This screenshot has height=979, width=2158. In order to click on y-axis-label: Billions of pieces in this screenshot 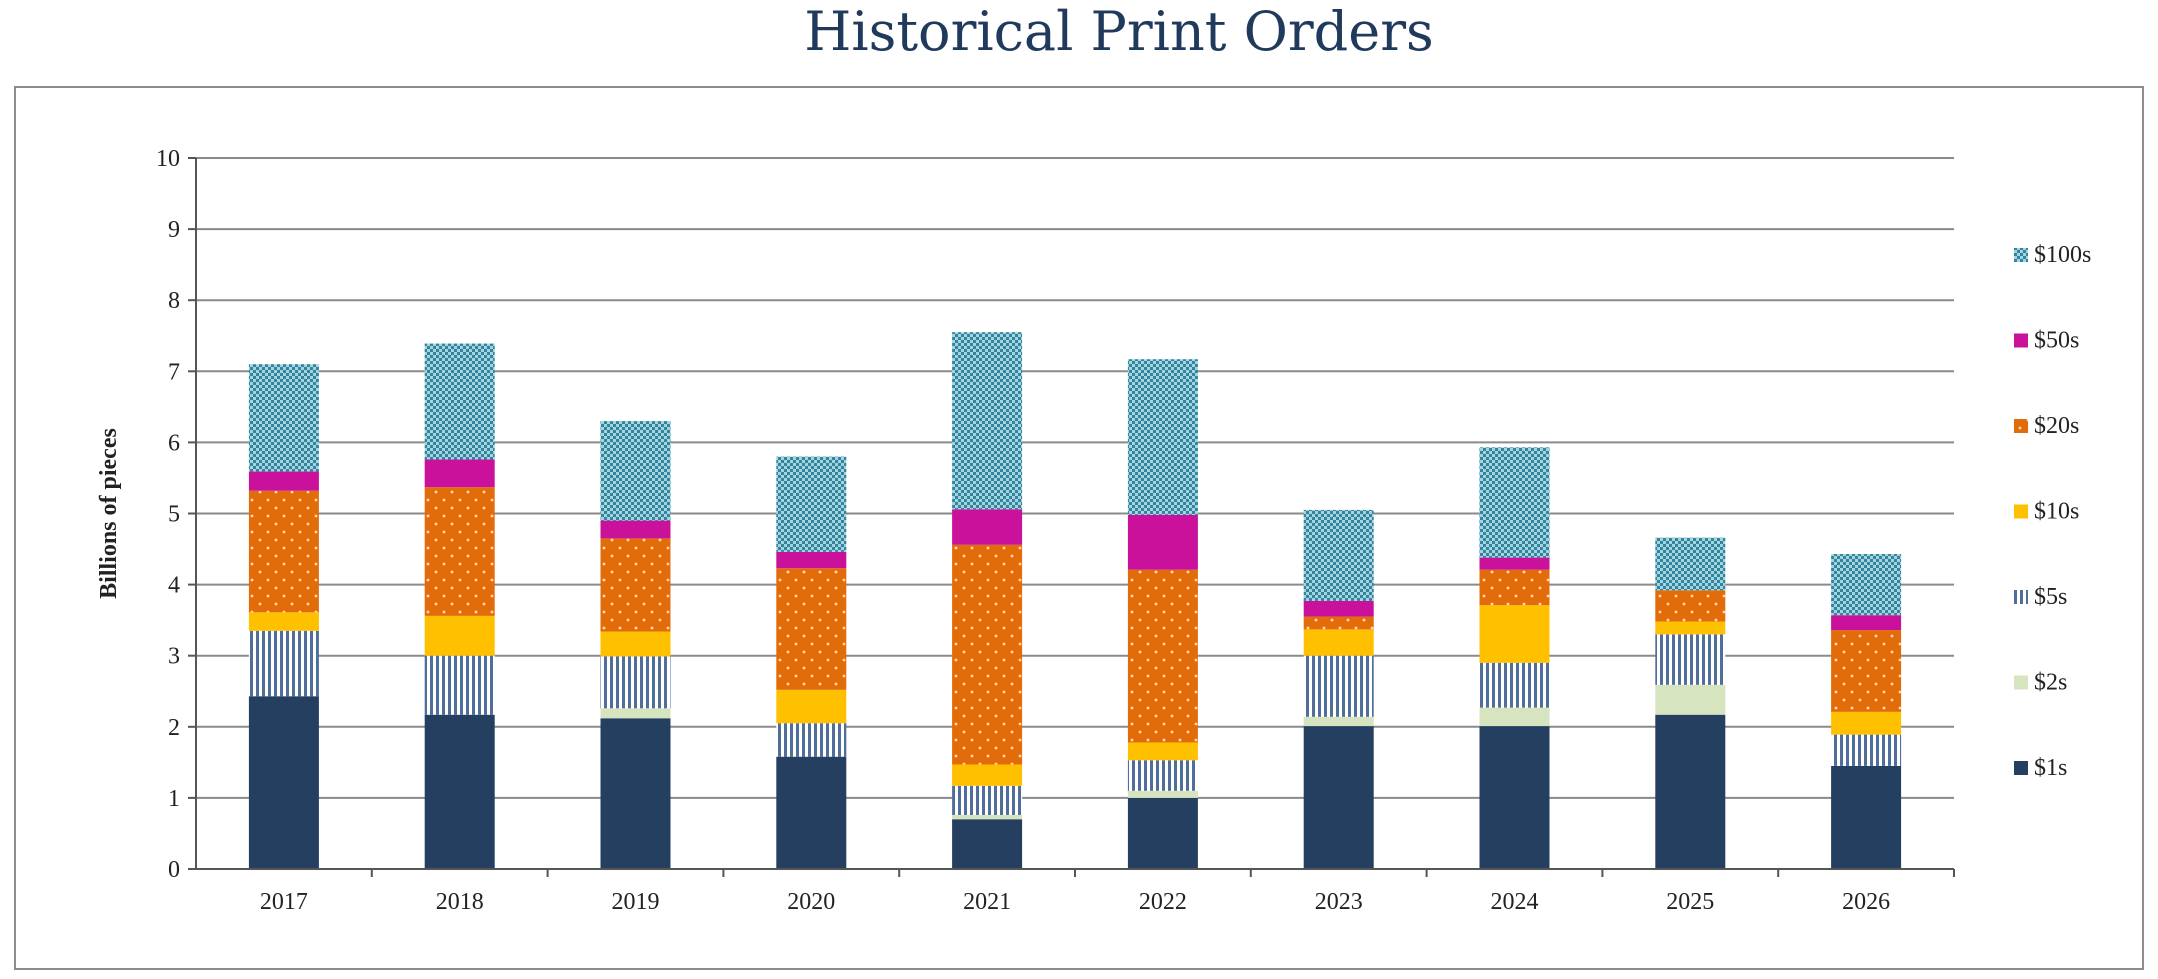, I will do `click(109, 513)`.